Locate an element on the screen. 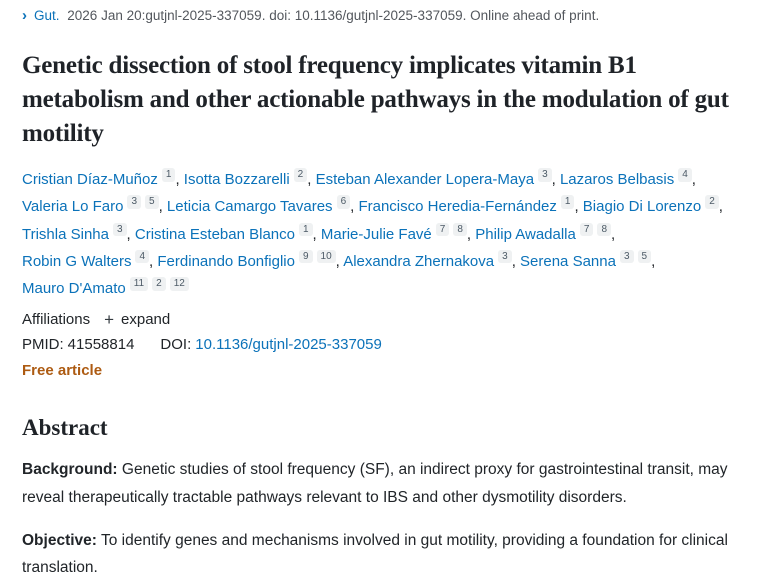  affiliation-badges: 11 2 12 is located at coordinates (157, 287).